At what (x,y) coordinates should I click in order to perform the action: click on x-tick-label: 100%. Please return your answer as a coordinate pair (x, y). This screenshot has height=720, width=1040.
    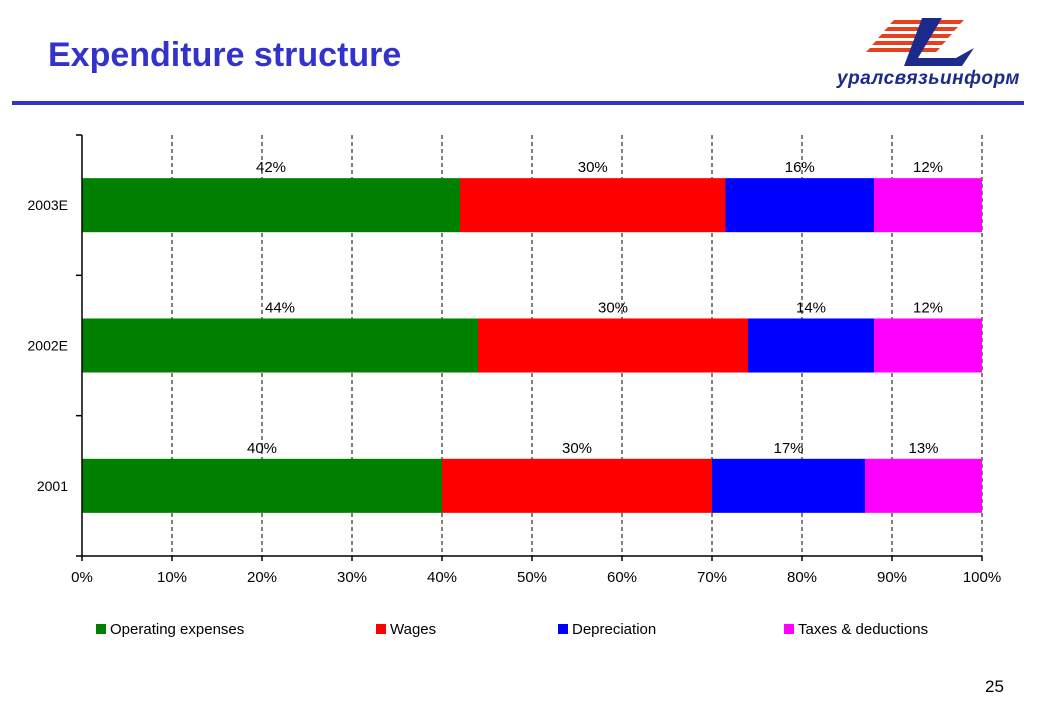
    Looking at the image, I should click on (982, 577).